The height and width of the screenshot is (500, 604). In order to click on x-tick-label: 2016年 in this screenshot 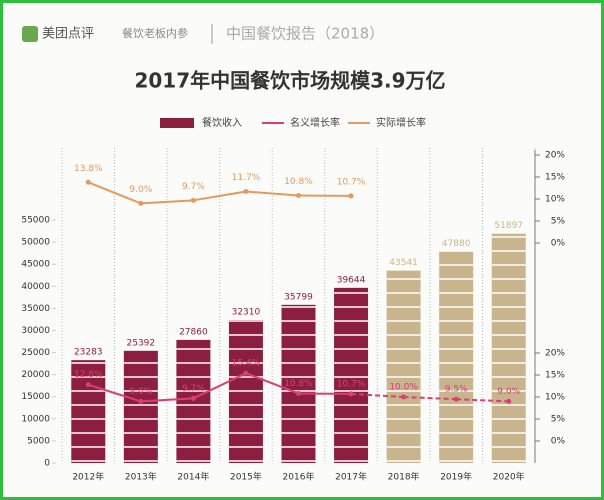, I will do `click(299, 477)`.